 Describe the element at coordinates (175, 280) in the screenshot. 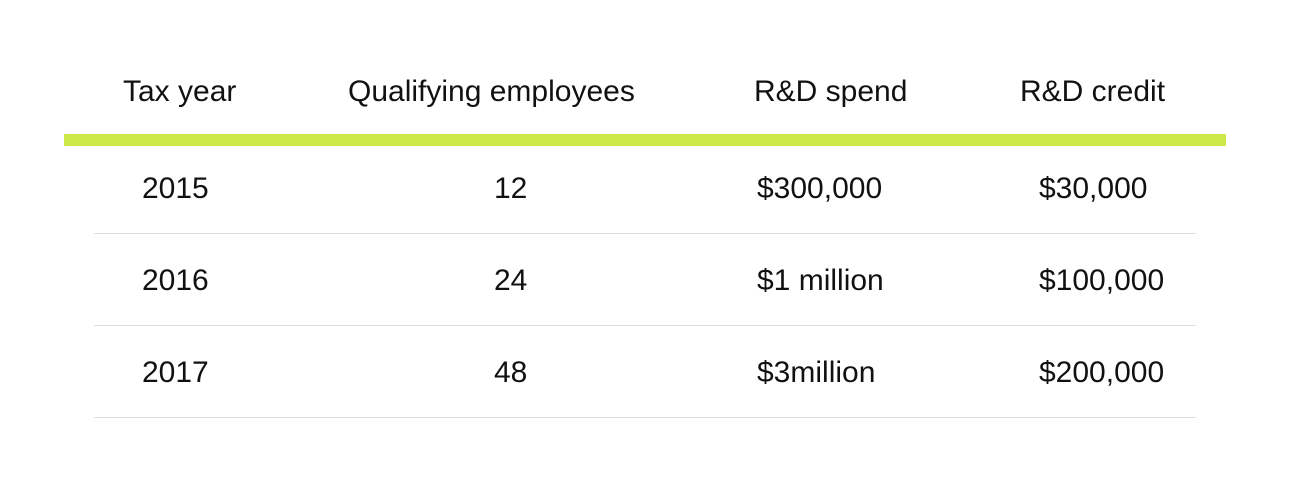

I see `cell-tax-year: 2016` at that location.